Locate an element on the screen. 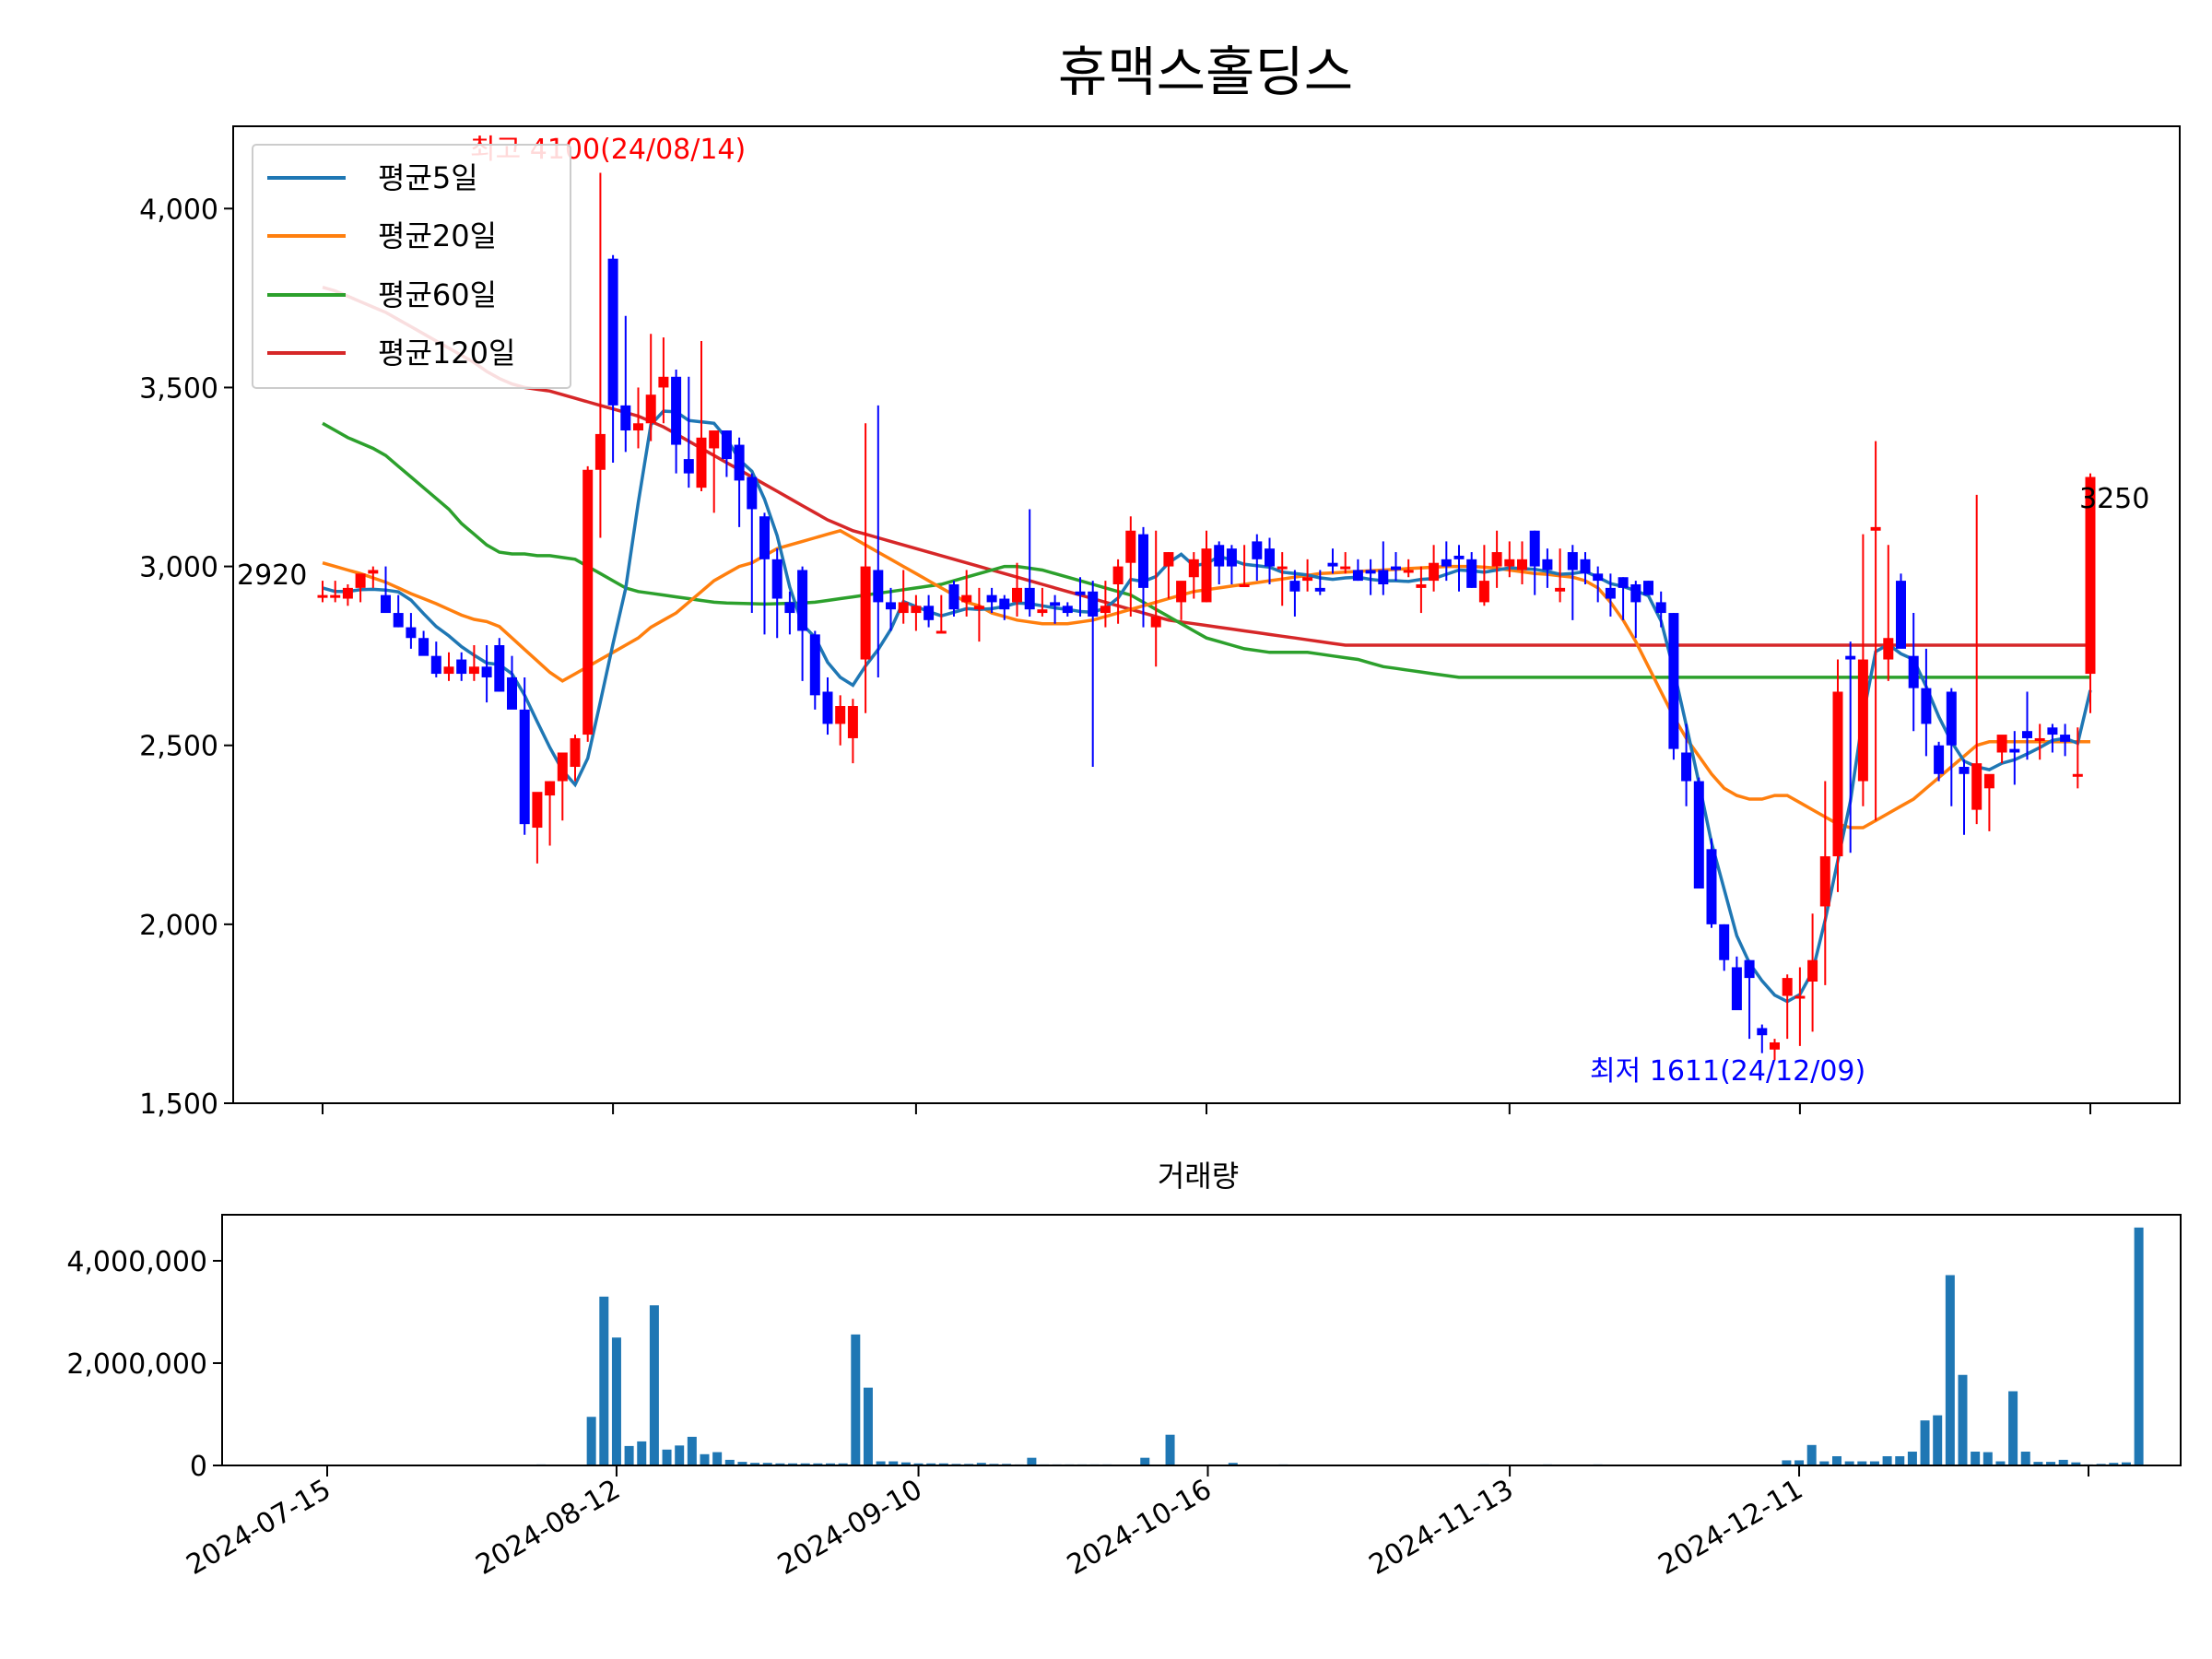 This screenshot has height=1659, width=2212. y-tick-label: 2,000,000 is located at coordinates (136, 1364).